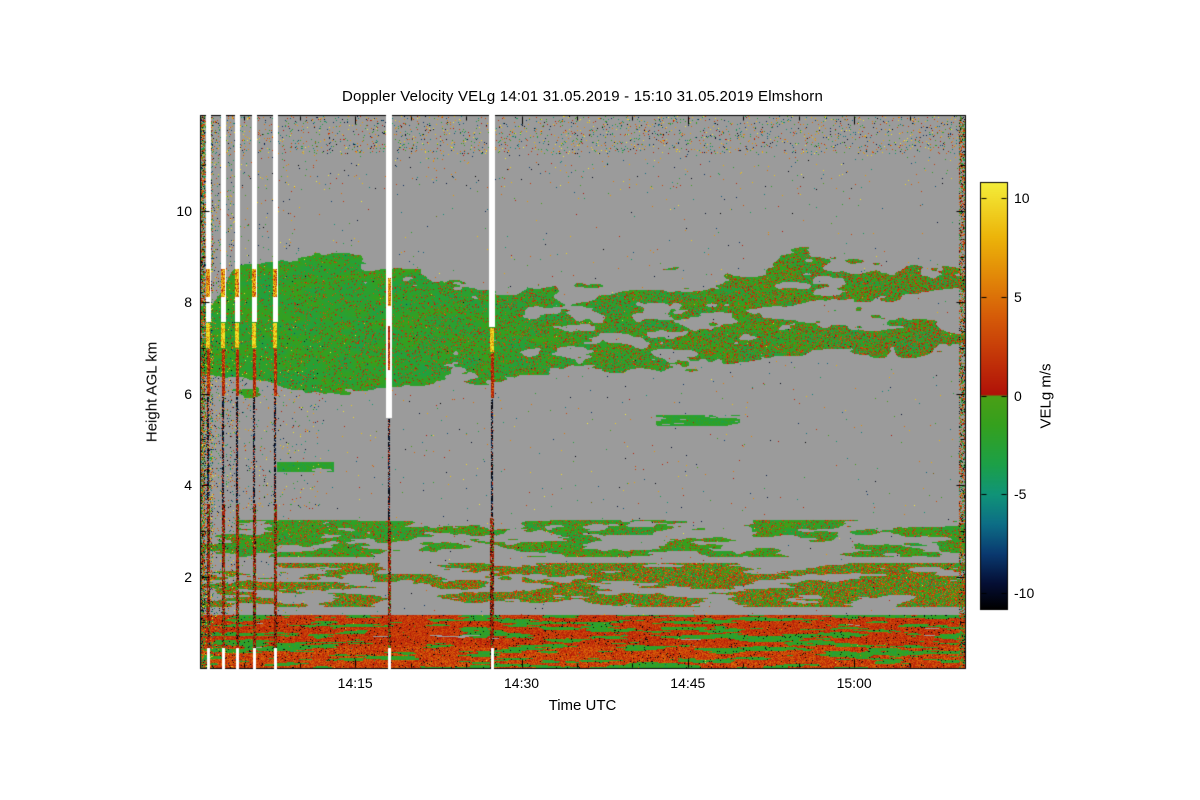  I want to click on x-axis-label: Time UTC, so click(582, 705).